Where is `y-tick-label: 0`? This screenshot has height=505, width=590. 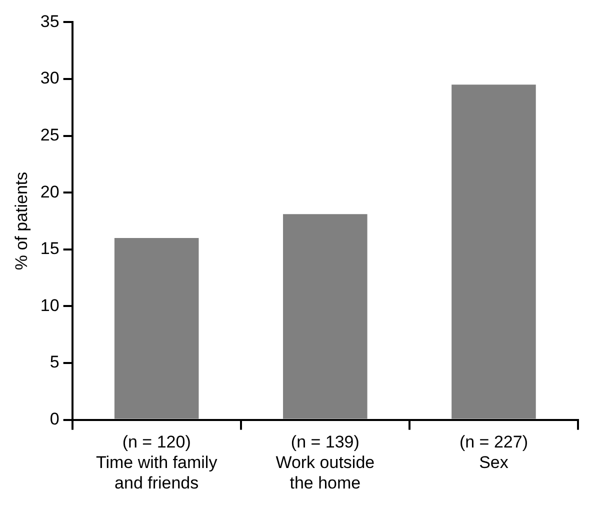 y-tick-label: 0 is located at coordinates (55, 418).